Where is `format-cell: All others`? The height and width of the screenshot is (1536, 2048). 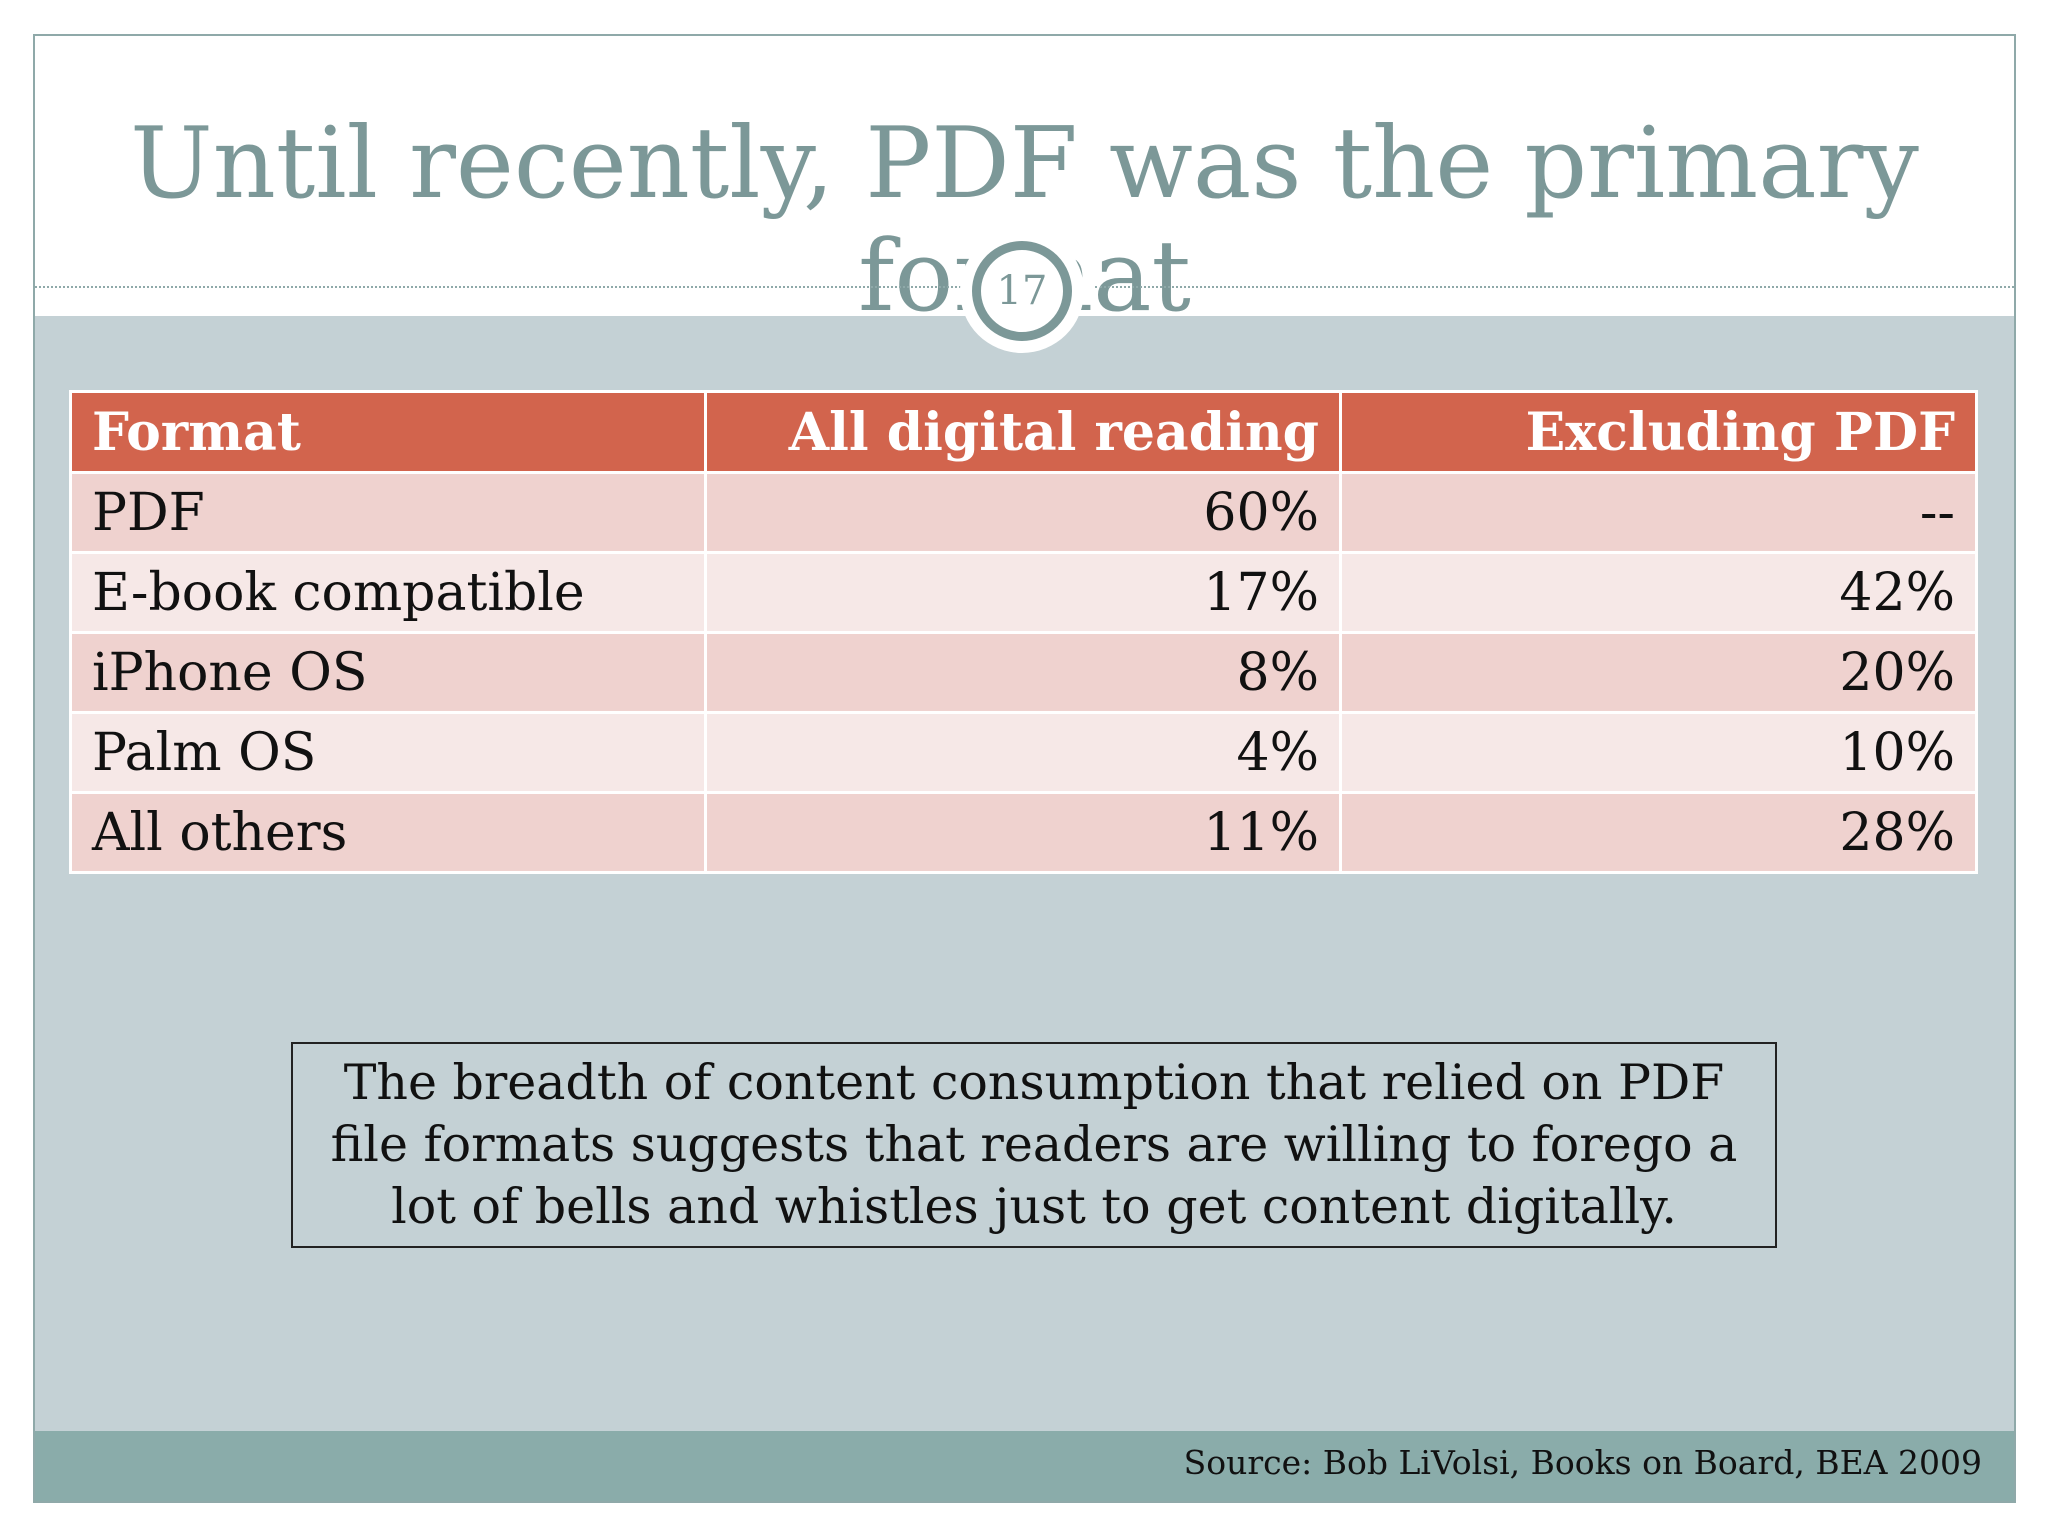 format-cell: All others is located at coordinates (388, 832).